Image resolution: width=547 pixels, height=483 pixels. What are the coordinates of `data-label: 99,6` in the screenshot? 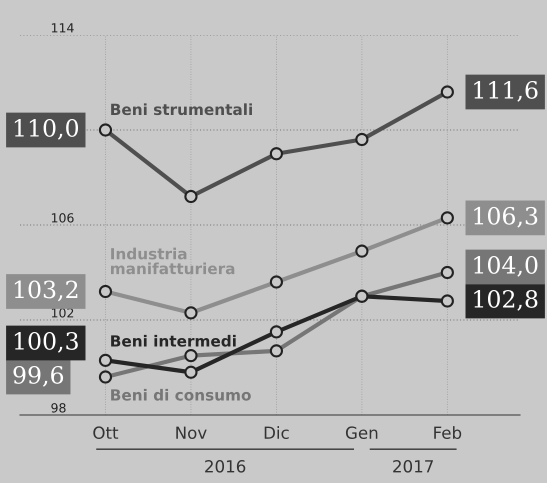 It's located at (38, 376).